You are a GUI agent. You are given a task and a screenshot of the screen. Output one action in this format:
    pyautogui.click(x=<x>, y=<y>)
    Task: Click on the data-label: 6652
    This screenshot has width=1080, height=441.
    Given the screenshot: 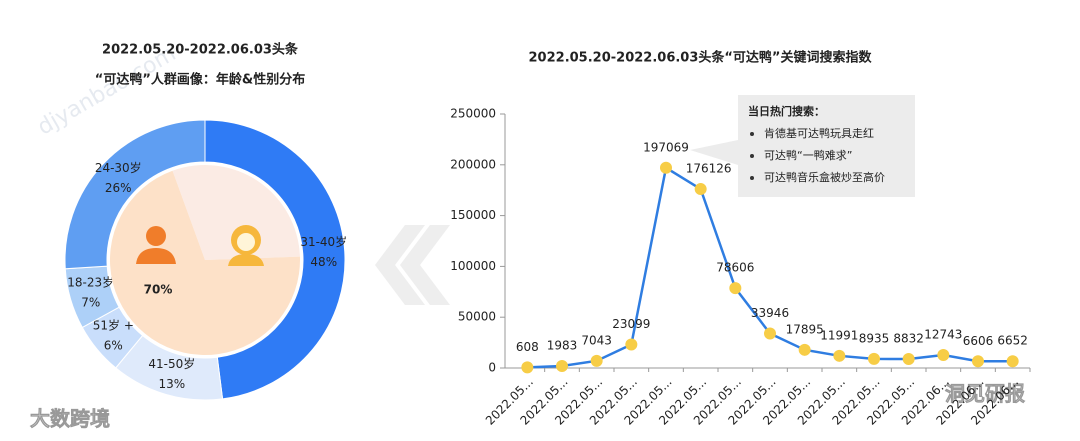 What is the action you would take?
    pyautogui.click(x=1012, y=341)
    